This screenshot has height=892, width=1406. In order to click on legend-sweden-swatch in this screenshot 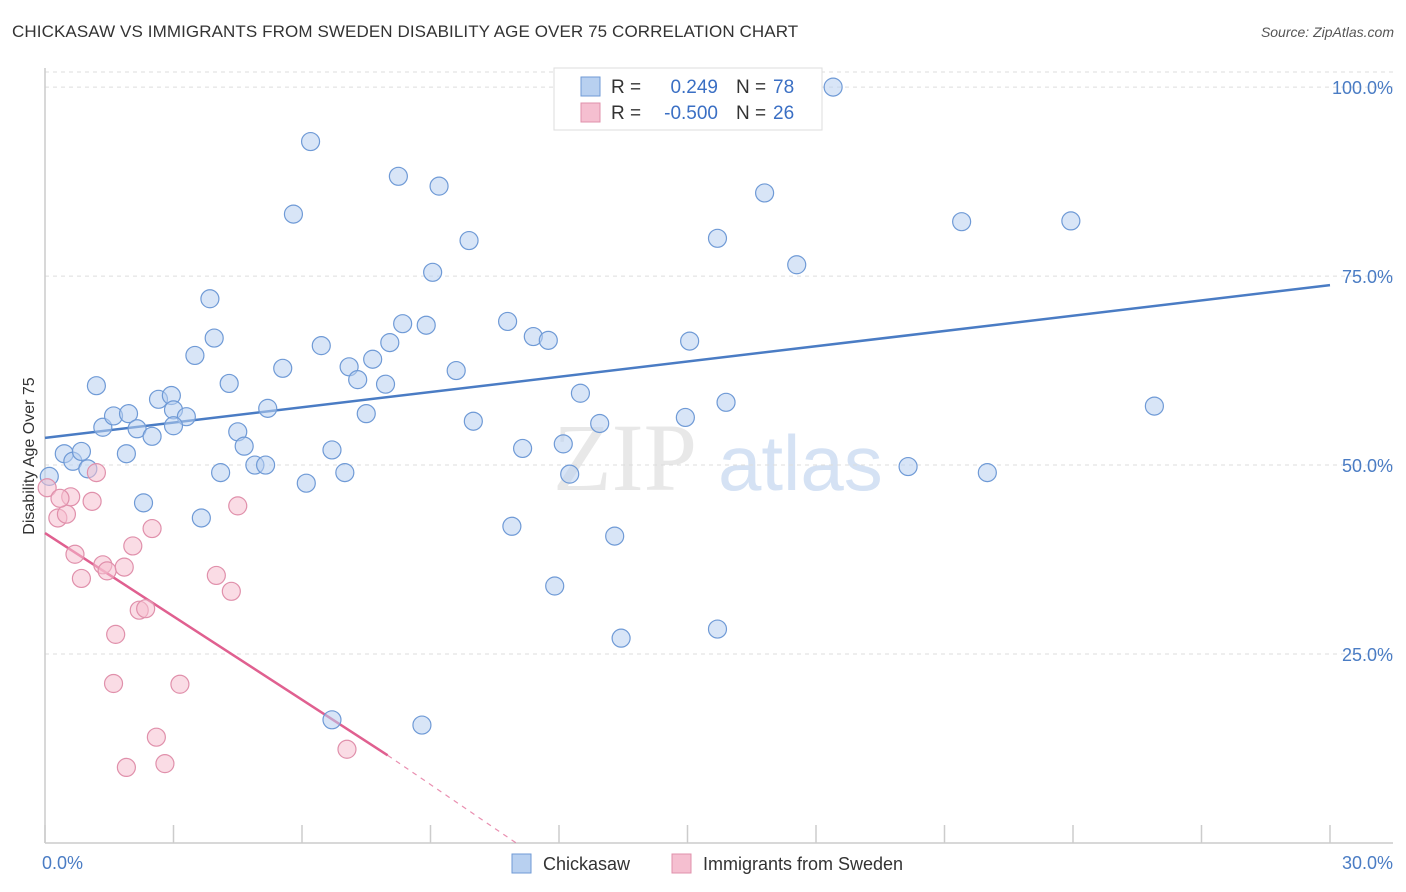, I will do `click(681, 863)`.